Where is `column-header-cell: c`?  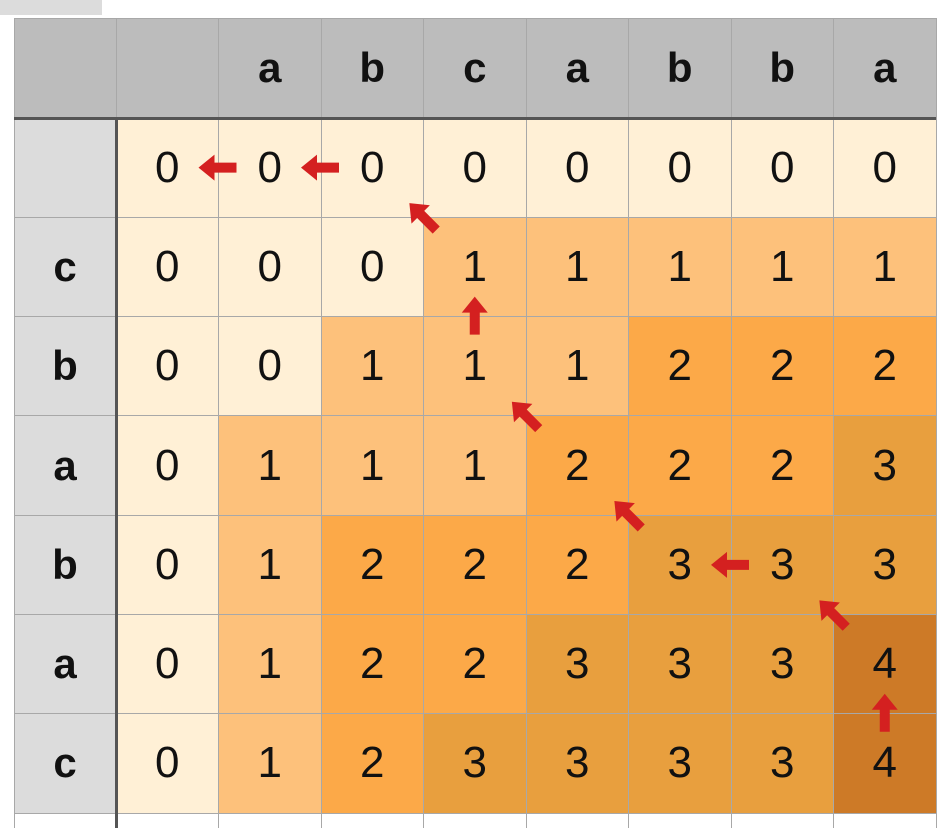
column-header-cell: c is located at coordinates (474, 68).